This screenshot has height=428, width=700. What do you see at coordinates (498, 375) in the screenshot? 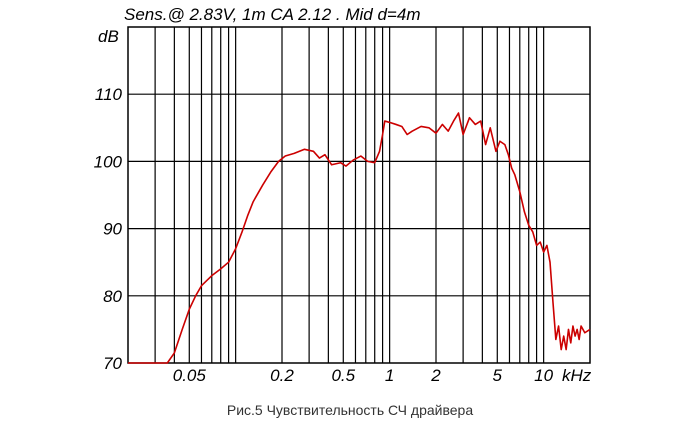
I see `x-tick-label: 5` at bounding box center [498, 375].